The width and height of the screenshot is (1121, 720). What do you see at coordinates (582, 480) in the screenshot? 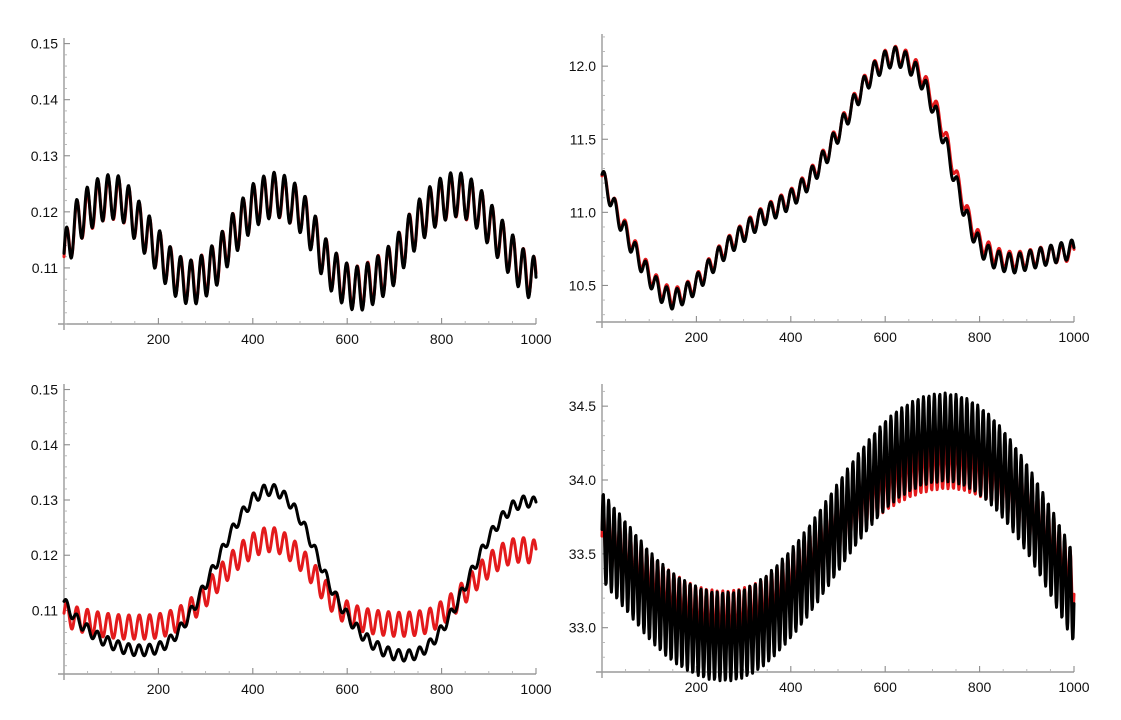
I see `y-tick-label: 34.0` at bounding box center [582, 480].